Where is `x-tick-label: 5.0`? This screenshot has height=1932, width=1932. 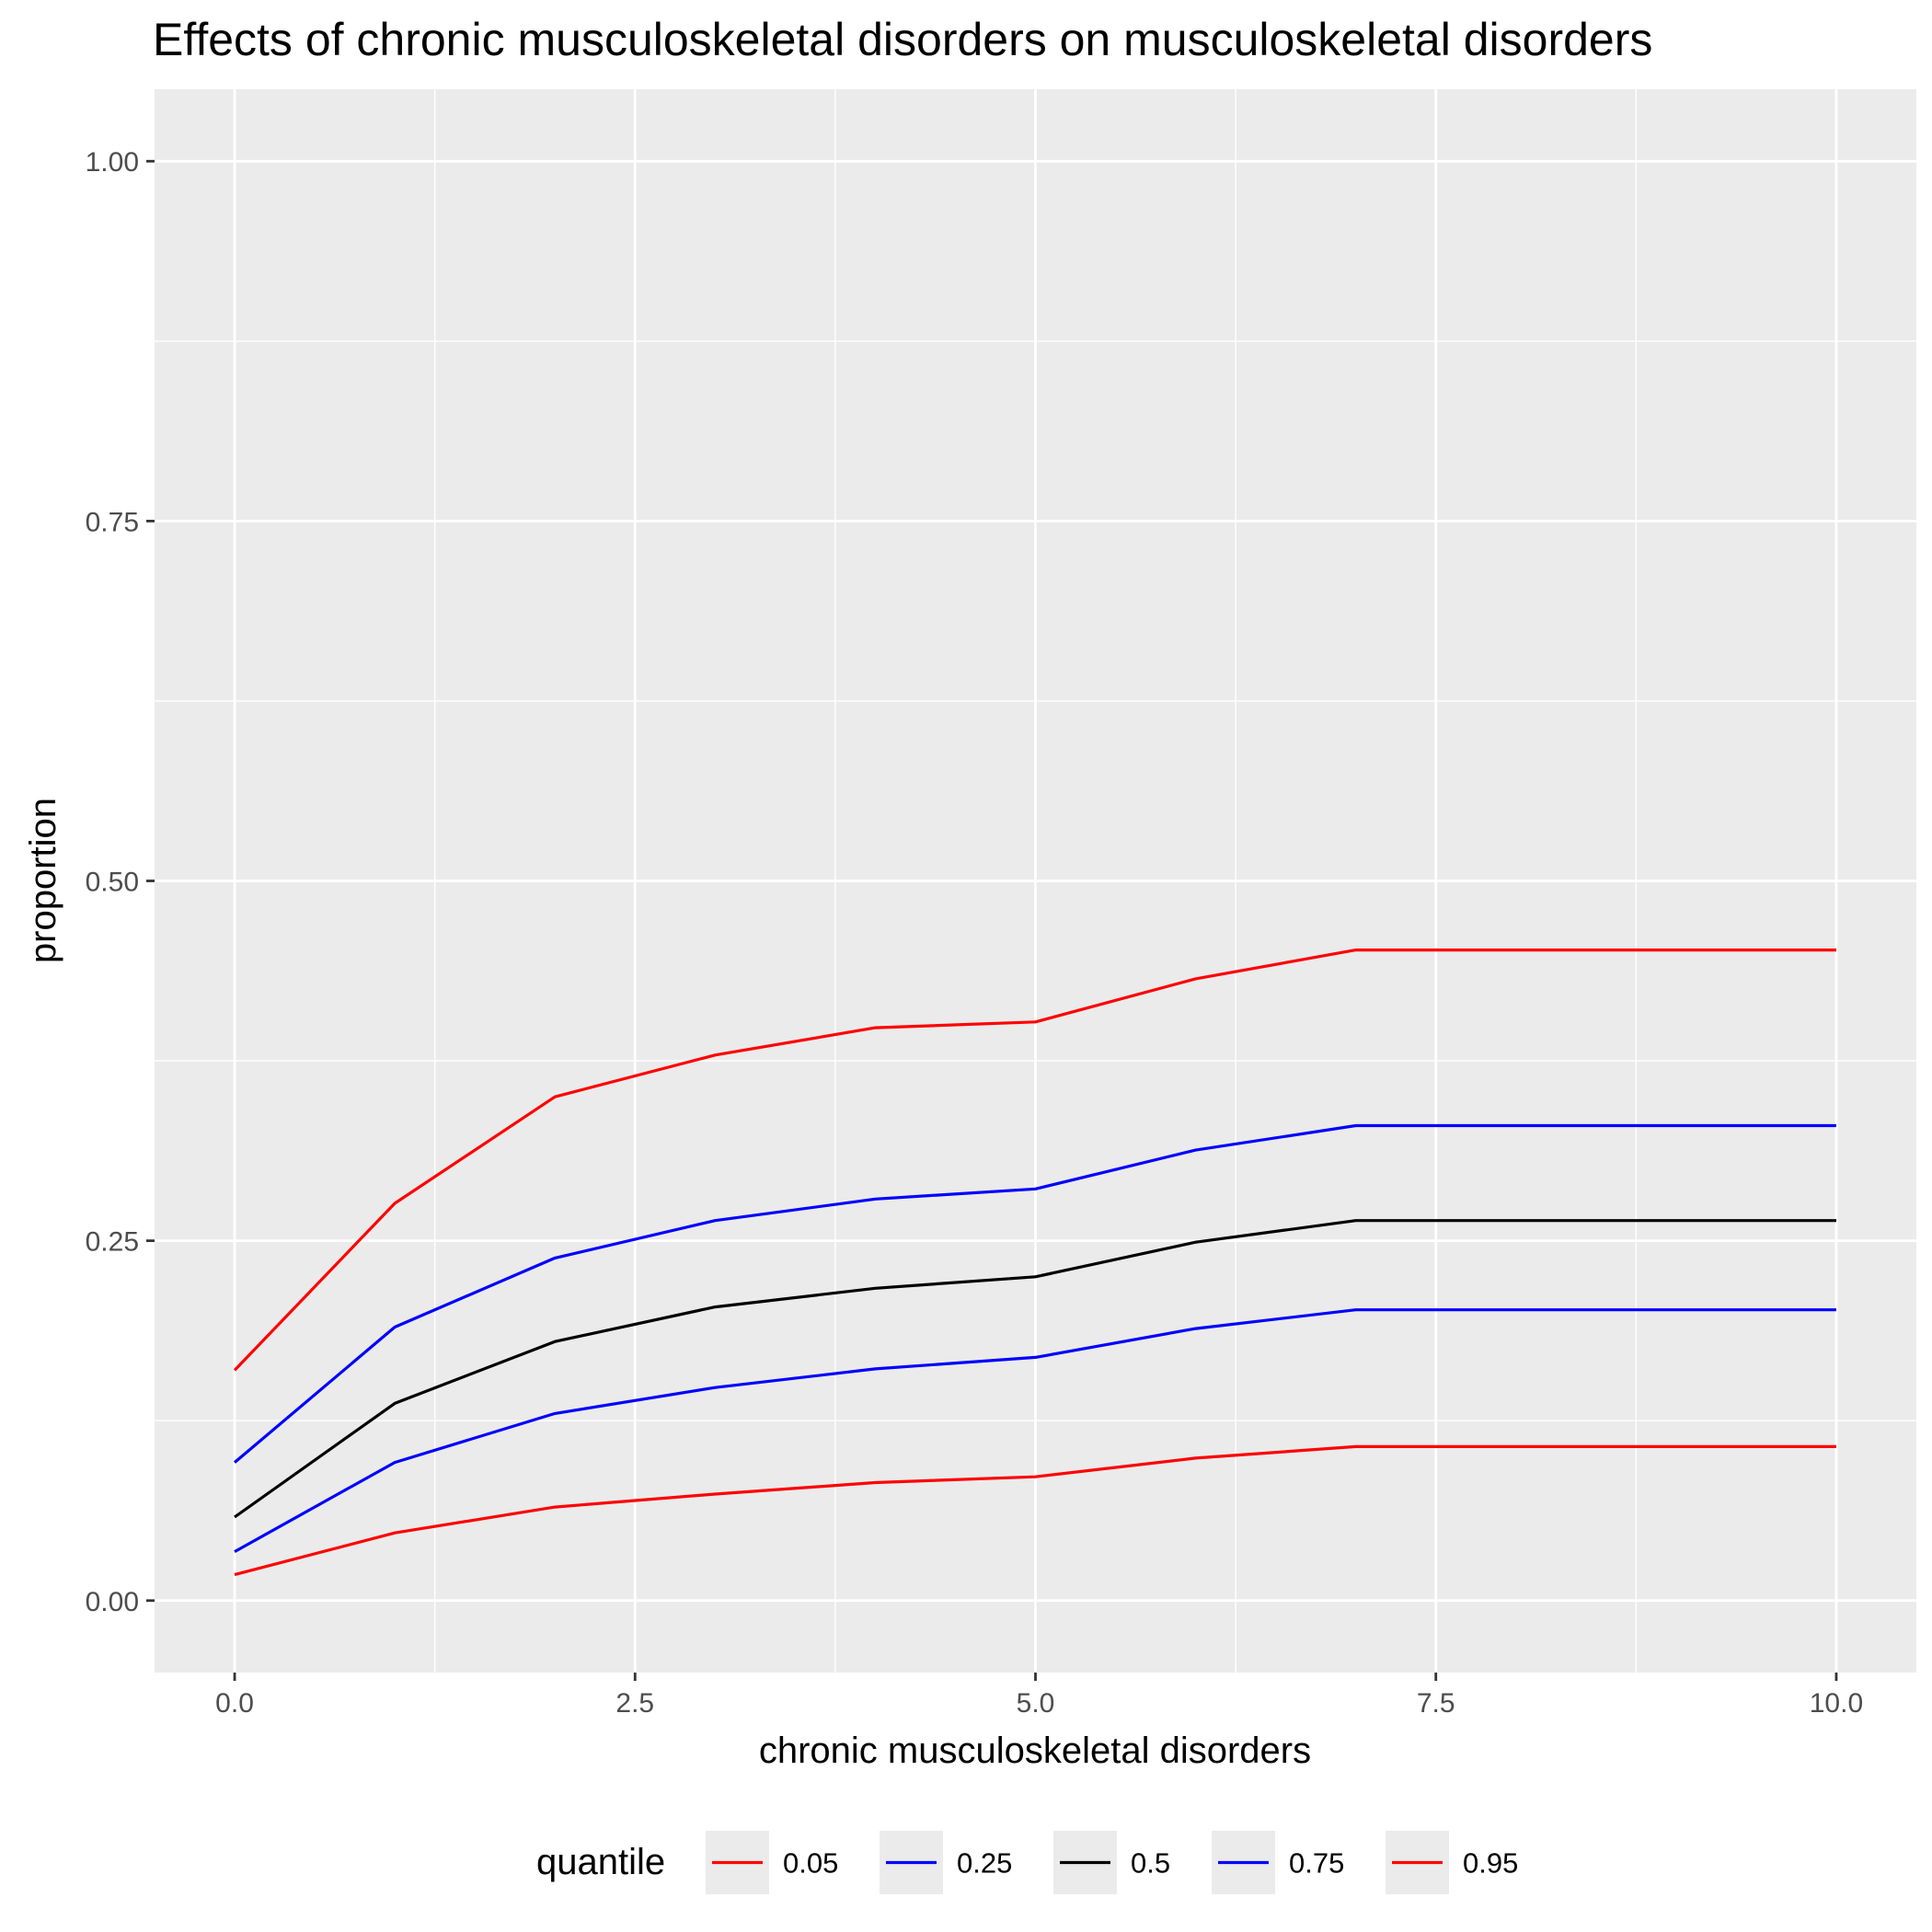 x-tick-label: 5.0 is located at coordinates (1036, 1703).